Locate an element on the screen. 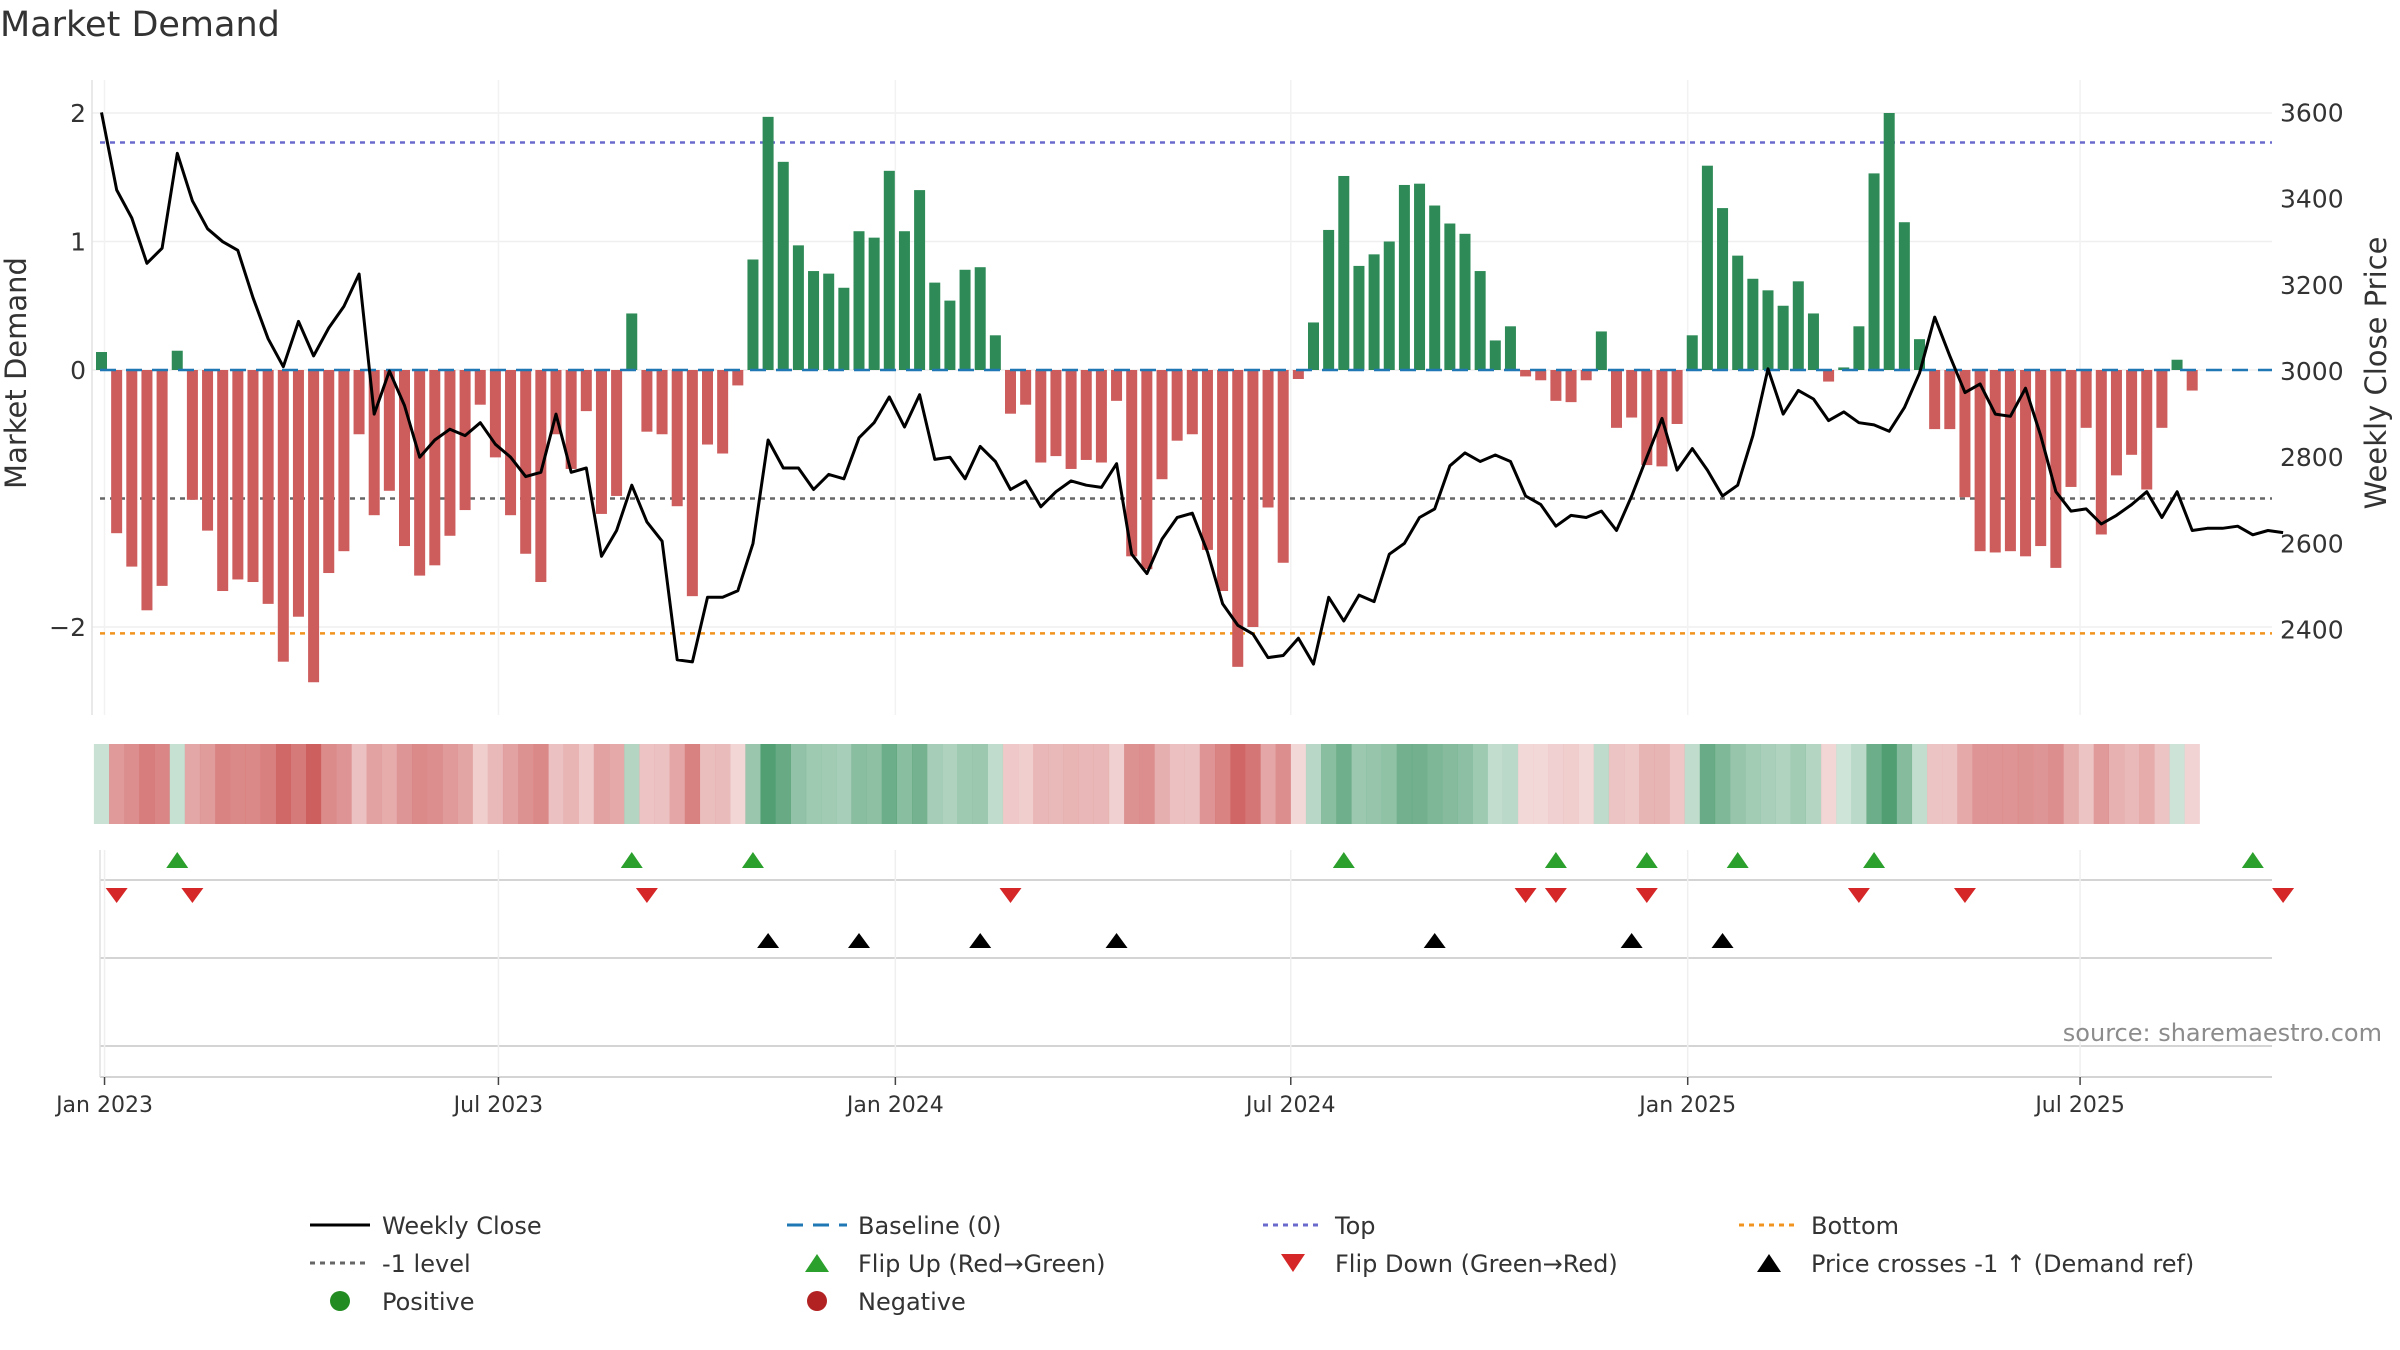  chart-title: Market Demand is located at coordinates (140, 25).